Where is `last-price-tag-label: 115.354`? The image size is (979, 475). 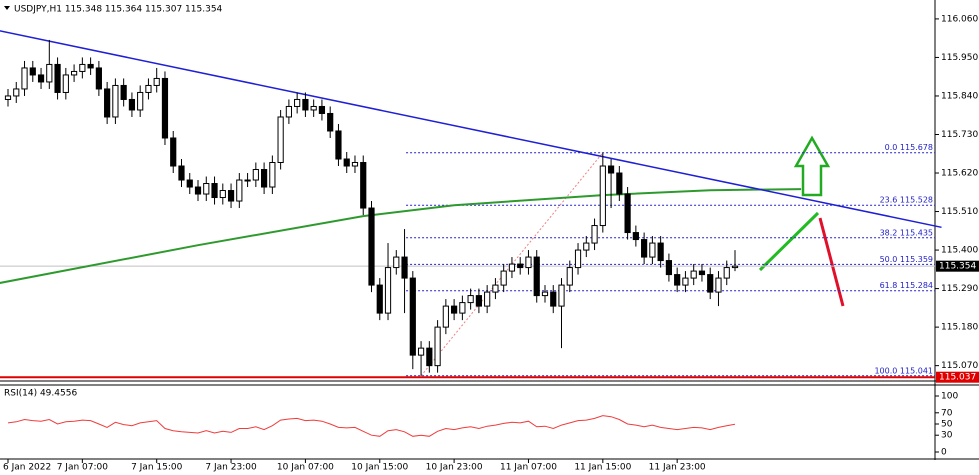 last-price-tag-label: 115.354 is located at coordinates (957, 267).